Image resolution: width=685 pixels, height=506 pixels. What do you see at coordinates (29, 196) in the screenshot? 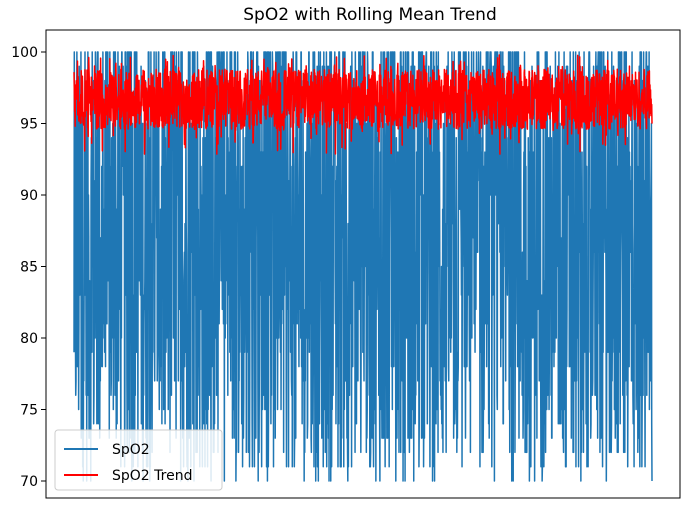
I see `y-tick-label-90: 90` at bounding box center [29, 196].